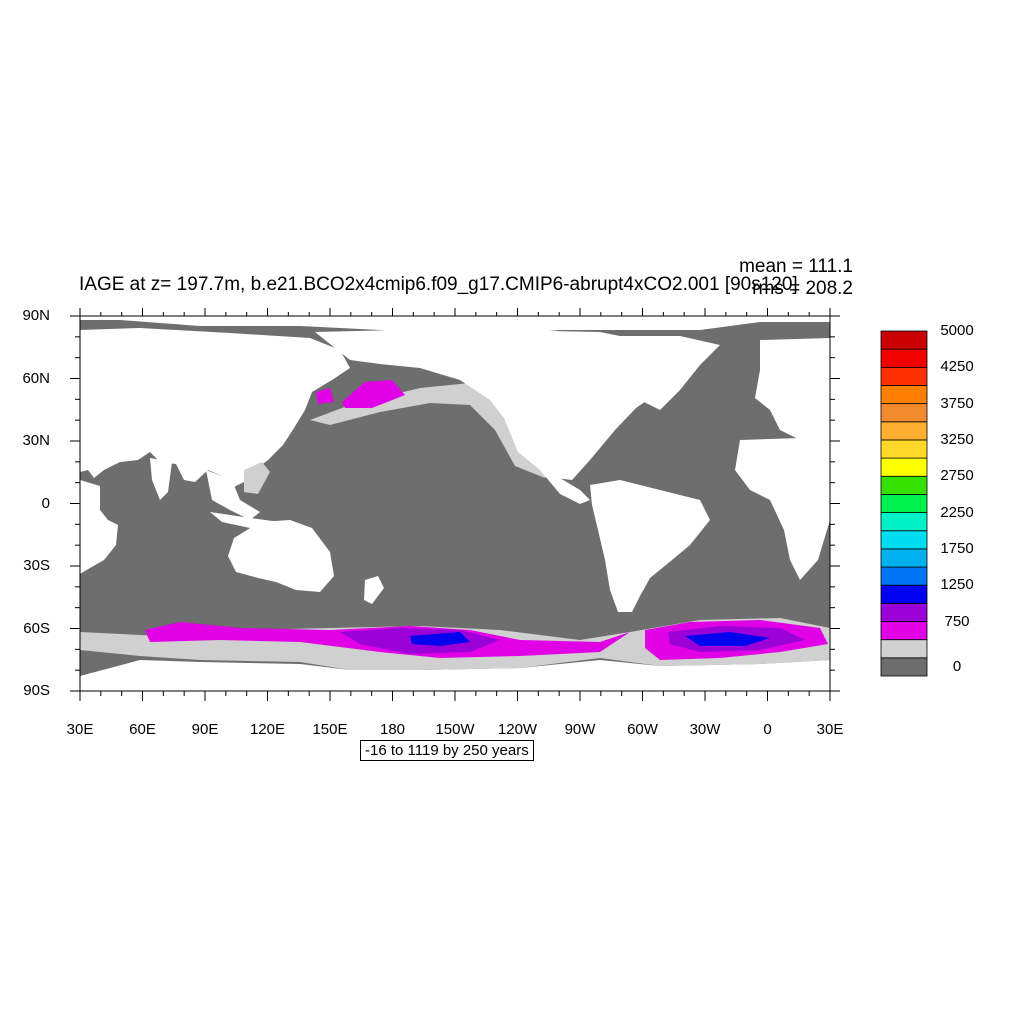  I want to click on lat-label: 90N, so click(36, 315).